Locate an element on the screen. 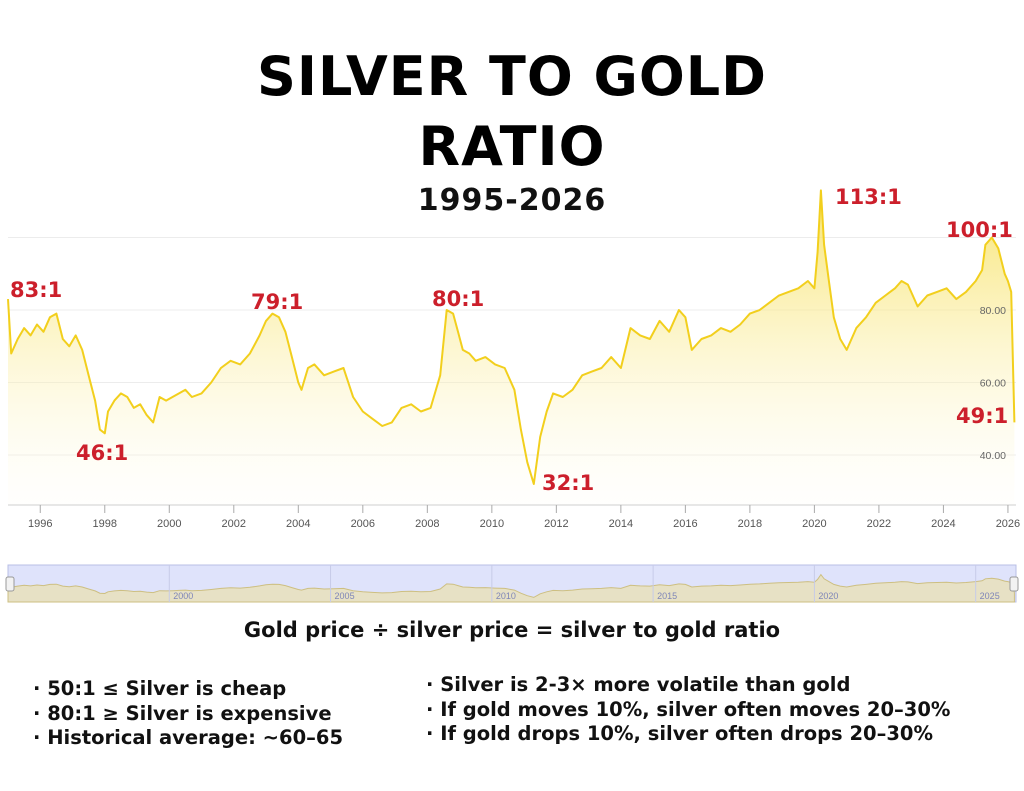 This screenshot has height=791, width=1024. annotation-label: 46:1 is located at coordinates (102, 453).